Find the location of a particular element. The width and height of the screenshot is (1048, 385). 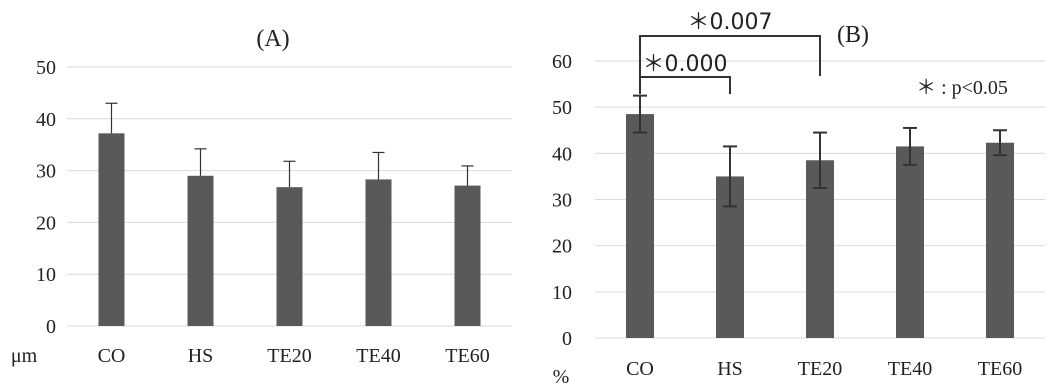

chart-b-y-tick-label: 40 is located at coordinates (562, 154).